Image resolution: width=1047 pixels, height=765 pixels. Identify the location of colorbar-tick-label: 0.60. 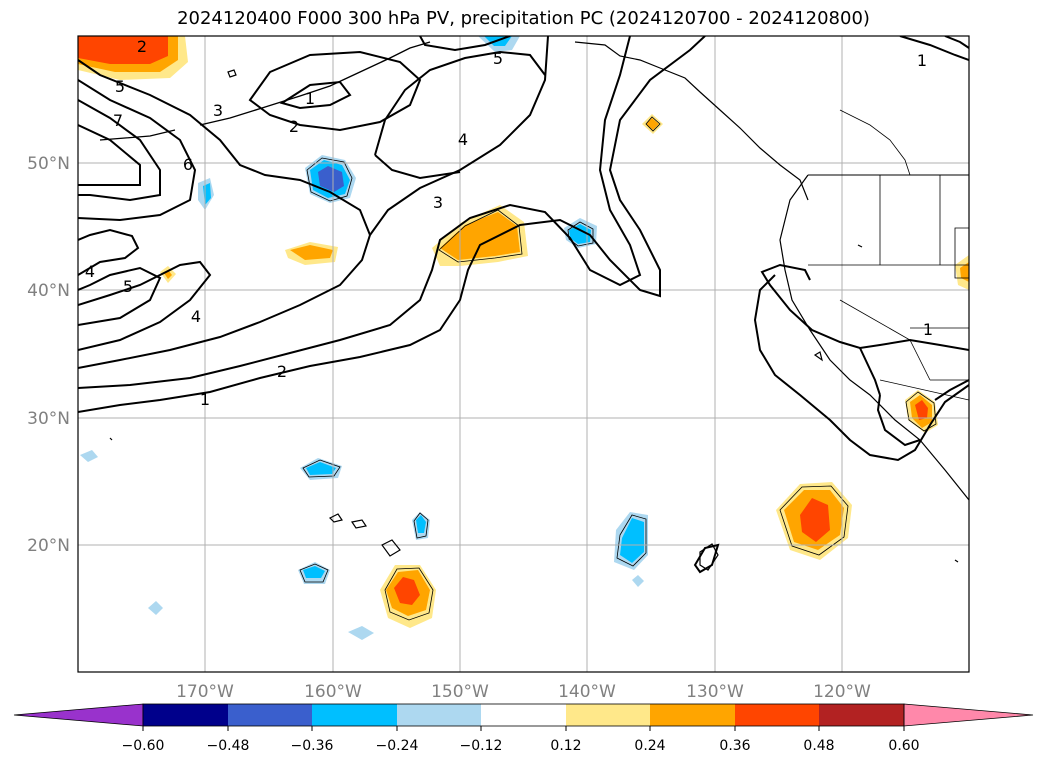
(903, 746).